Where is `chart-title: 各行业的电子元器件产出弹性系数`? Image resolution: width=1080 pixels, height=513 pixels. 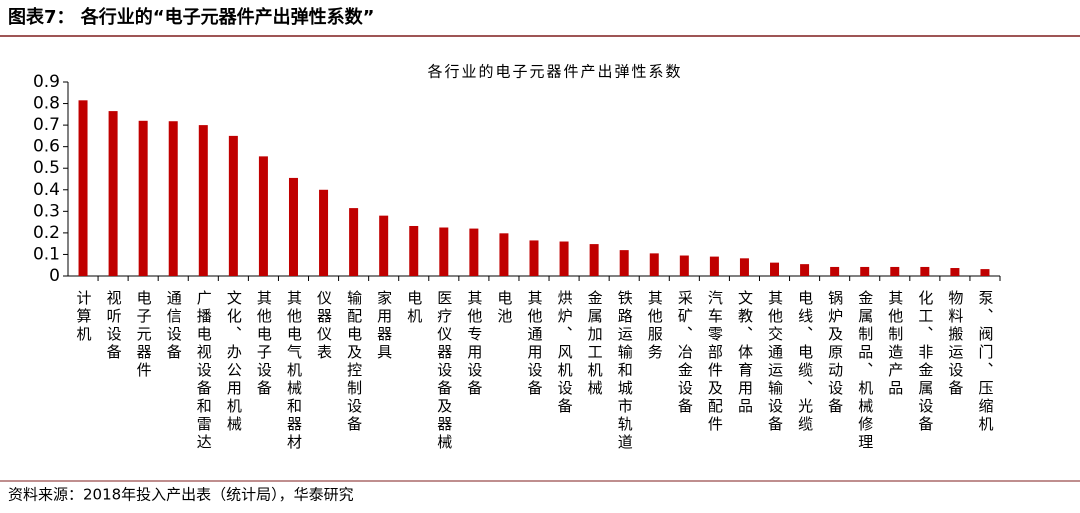 chart-title: 各行业的电子元器件产出弹性系数 is located at coordinates (554, 72).